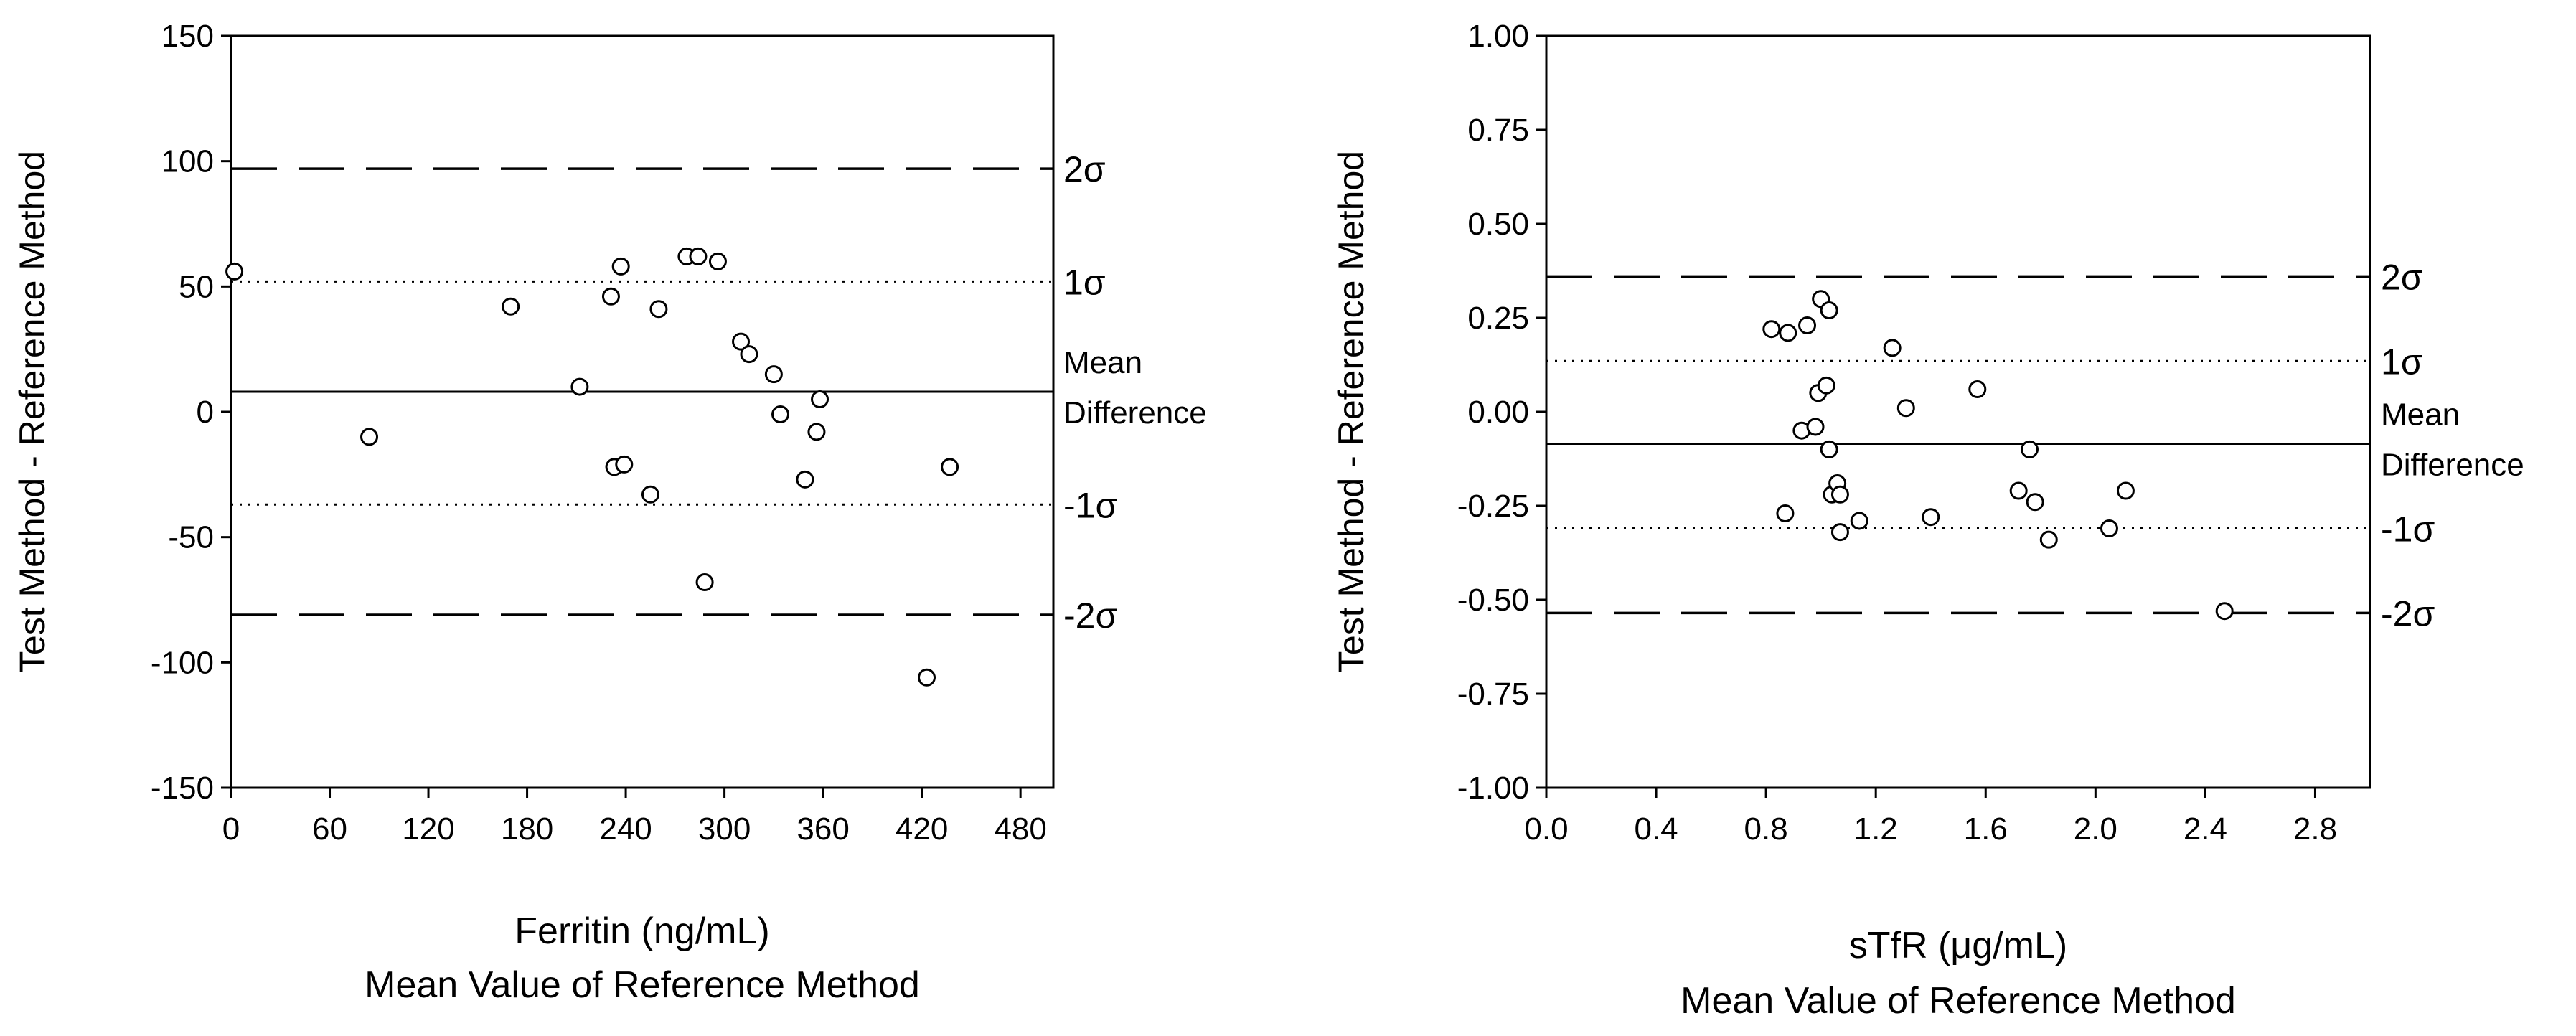  I want to click on x-tick-label: 2.0, so click(2095, 829).